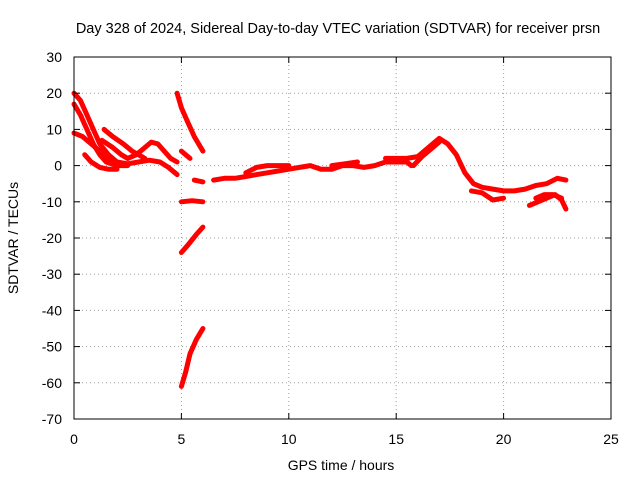  What do you see at coordinates (341, 465) in the screenshot?
I see `x-axis-label: GPS time / hours` at bounding box center [341, 465].